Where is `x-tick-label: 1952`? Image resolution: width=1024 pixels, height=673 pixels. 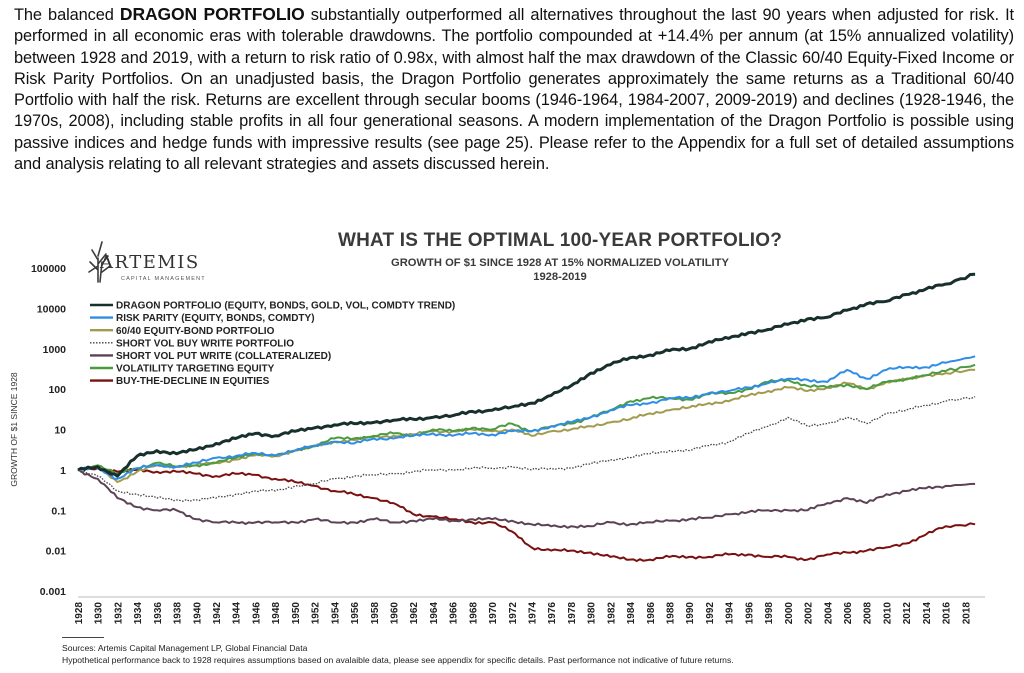
x-tick-label: 1952 is located at coordinates (316, 613).